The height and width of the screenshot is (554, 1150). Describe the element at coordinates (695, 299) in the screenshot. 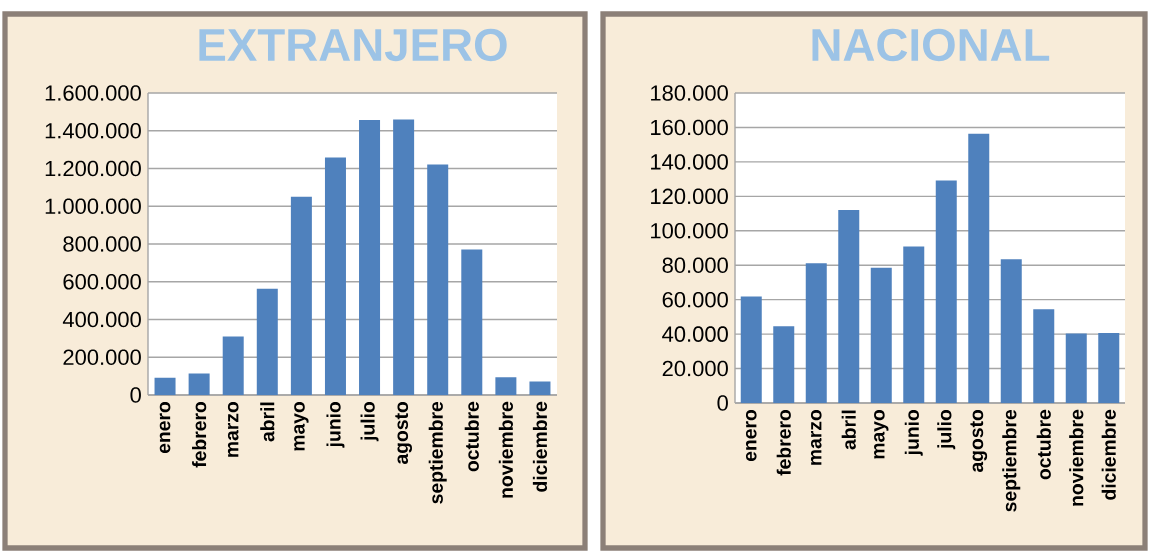

I see `y-tick-label: 60.000` at that location.